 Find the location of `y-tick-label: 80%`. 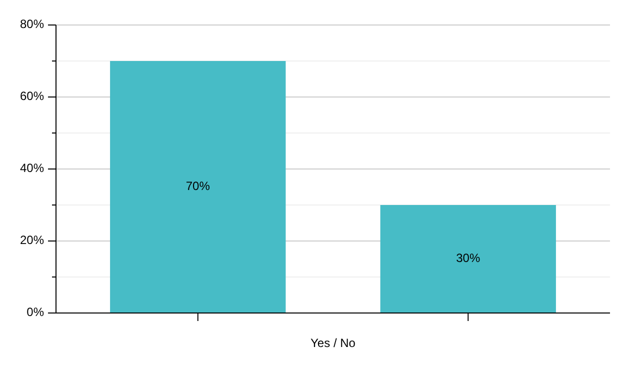

y-tick-label: 80% is located at coordinates (32, 24).